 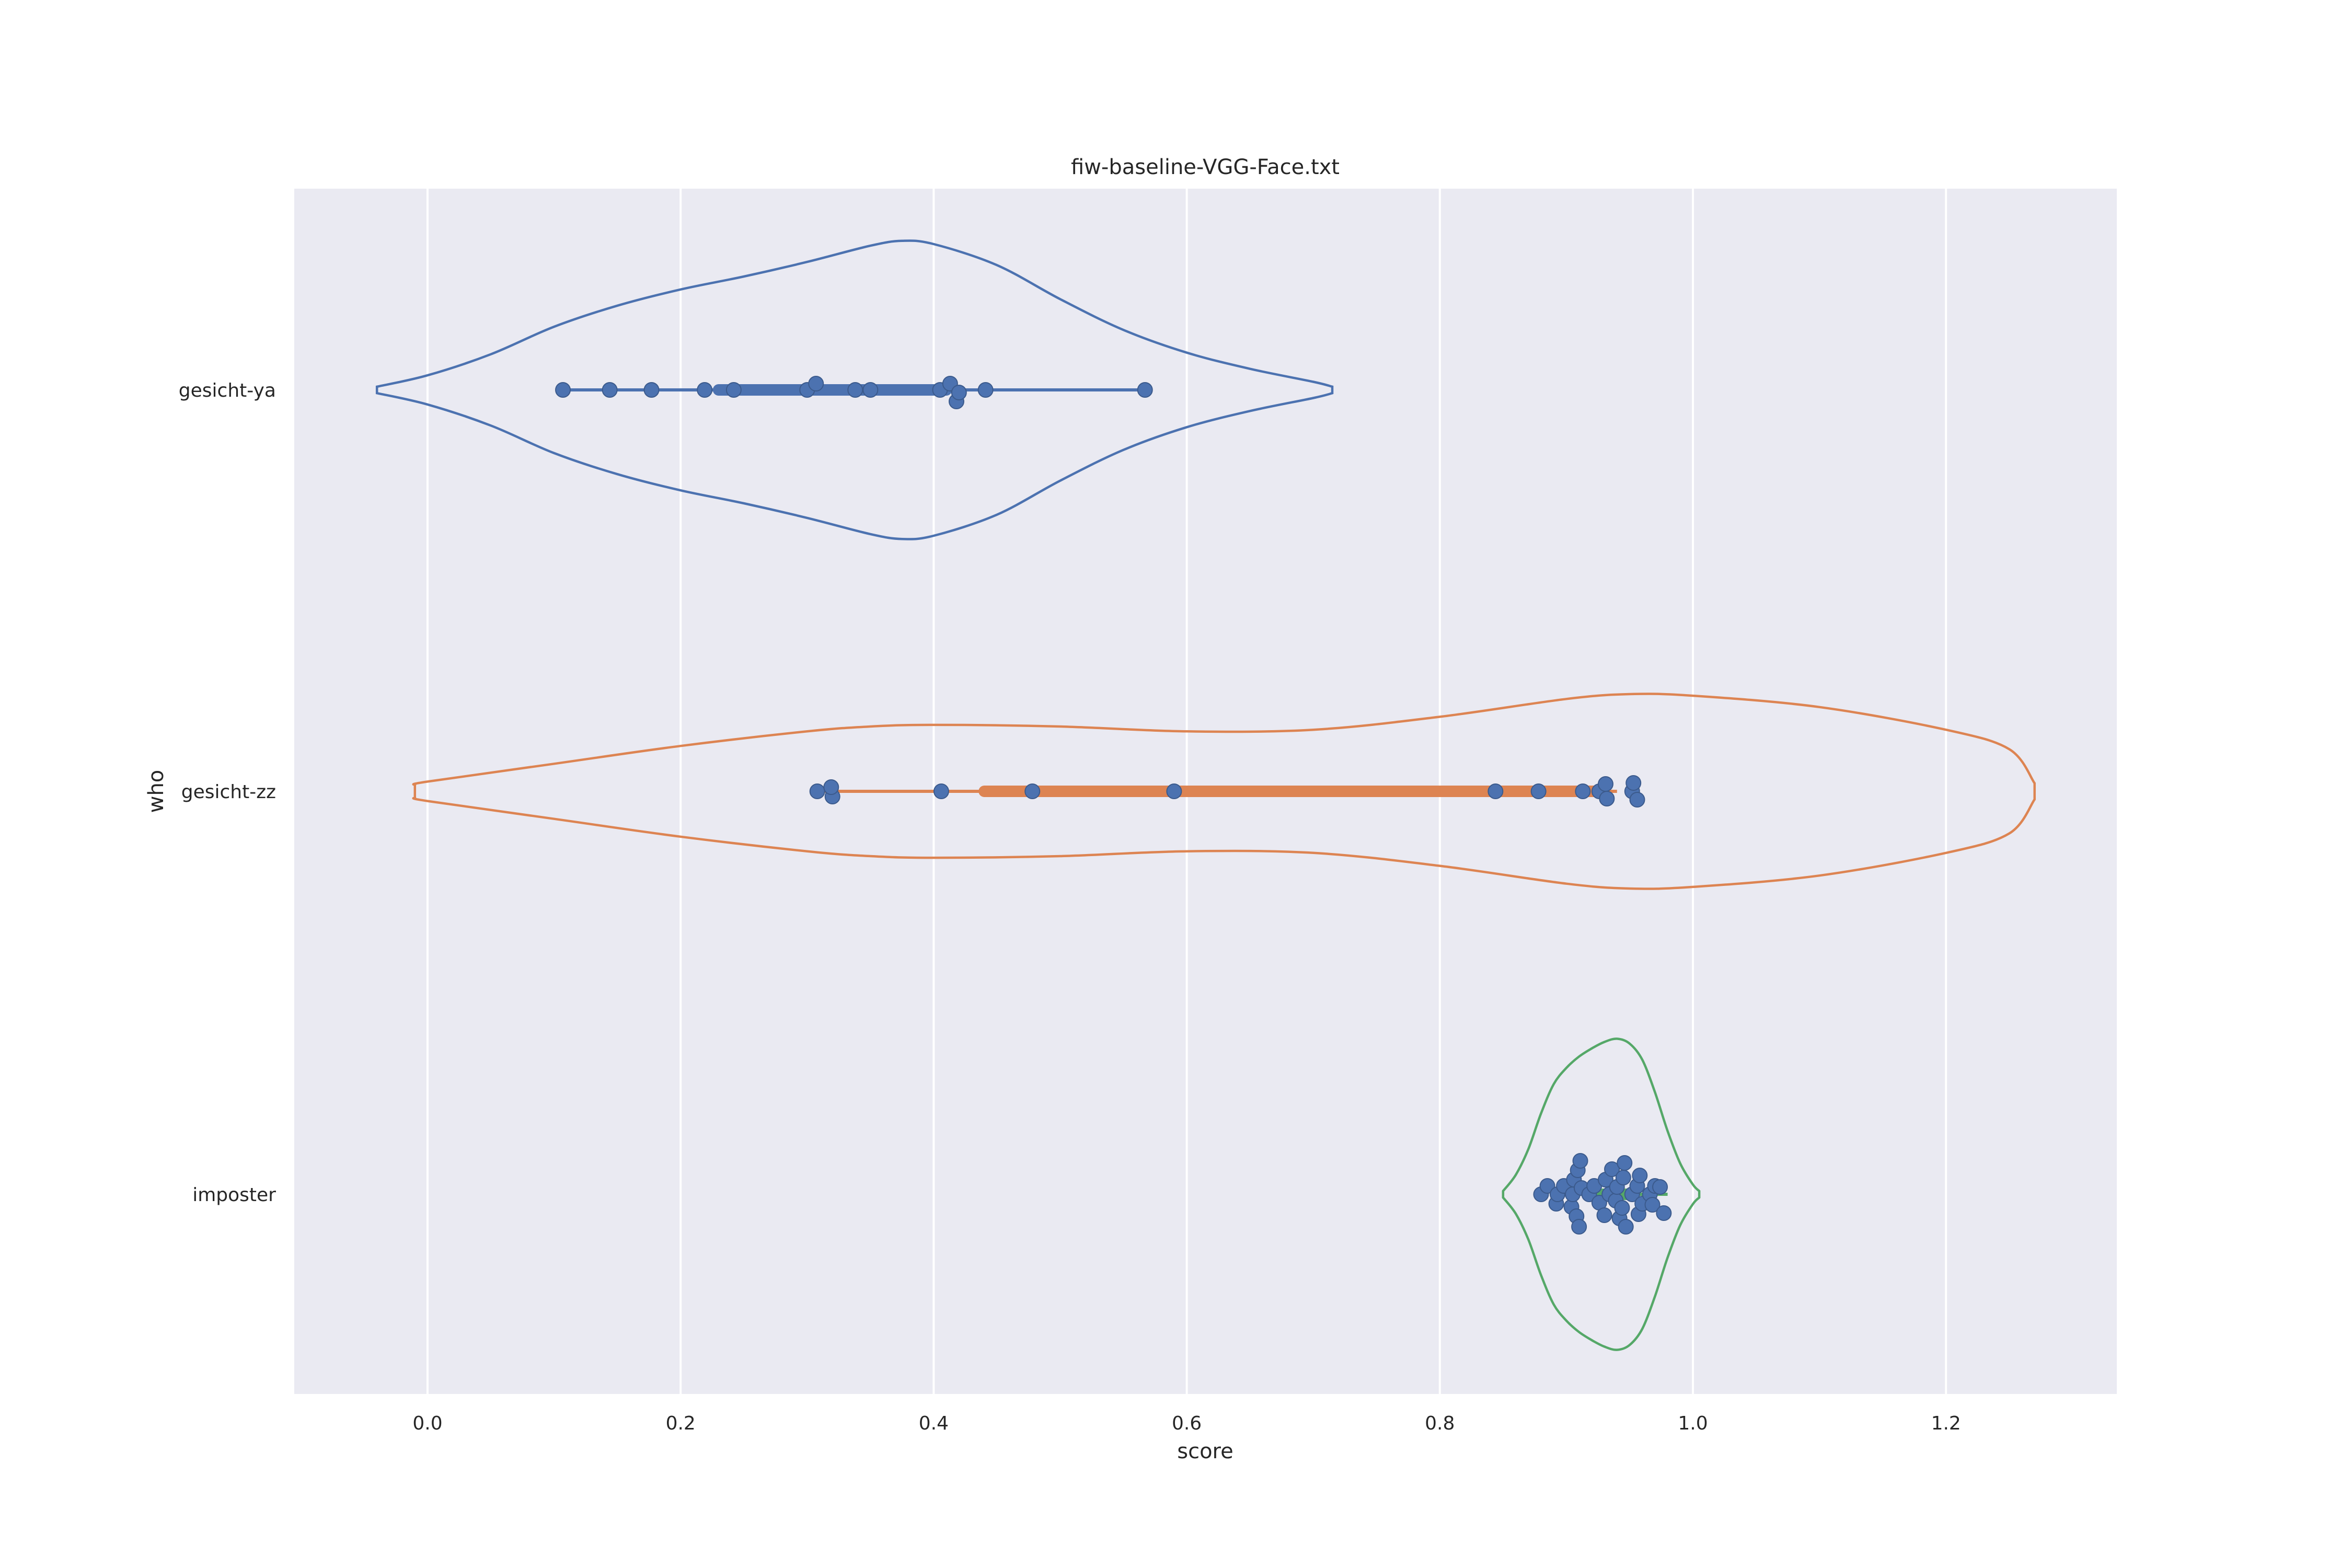 I want to click on x-tick-label: 0.0, so click(x=427, y=1423).